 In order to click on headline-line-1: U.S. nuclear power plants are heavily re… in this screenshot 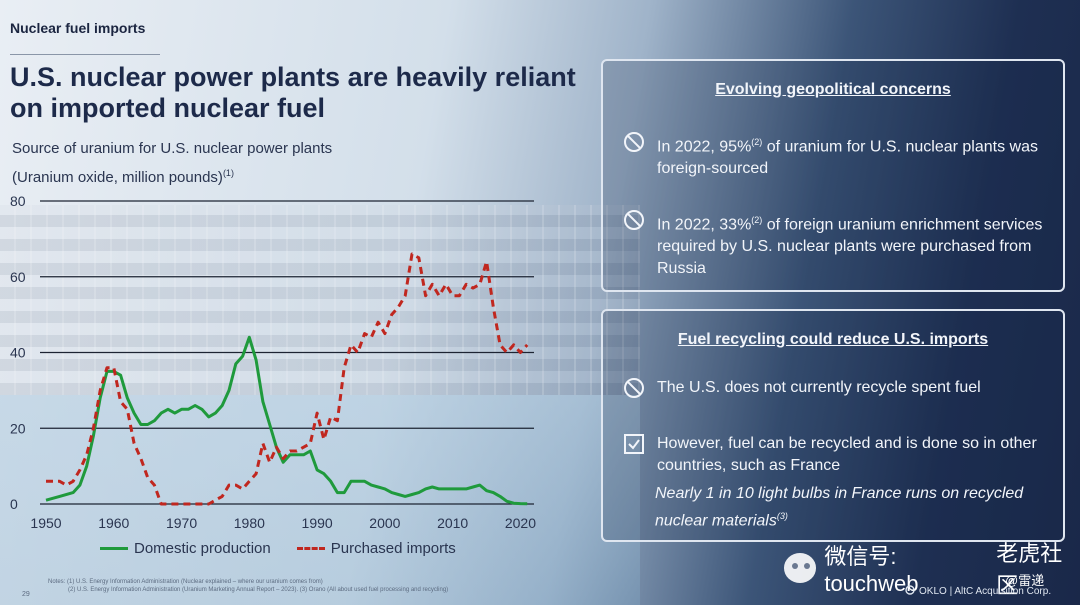, I will do `click(293, 77)`.